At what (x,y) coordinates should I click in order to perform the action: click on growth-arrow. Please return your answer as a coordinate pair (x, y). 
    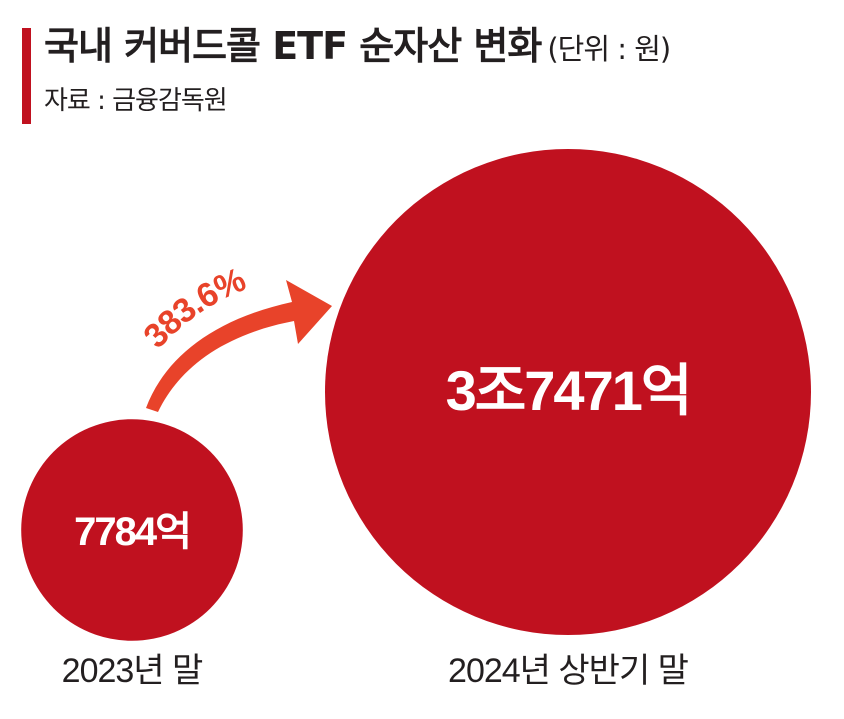
    Looking at the image, I should click on (239, 346).